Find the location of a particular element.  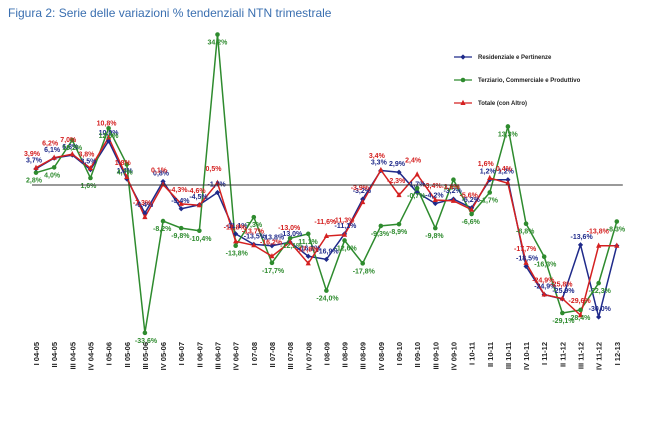

data-label: 10,8% is located at coordinates (107, 123).